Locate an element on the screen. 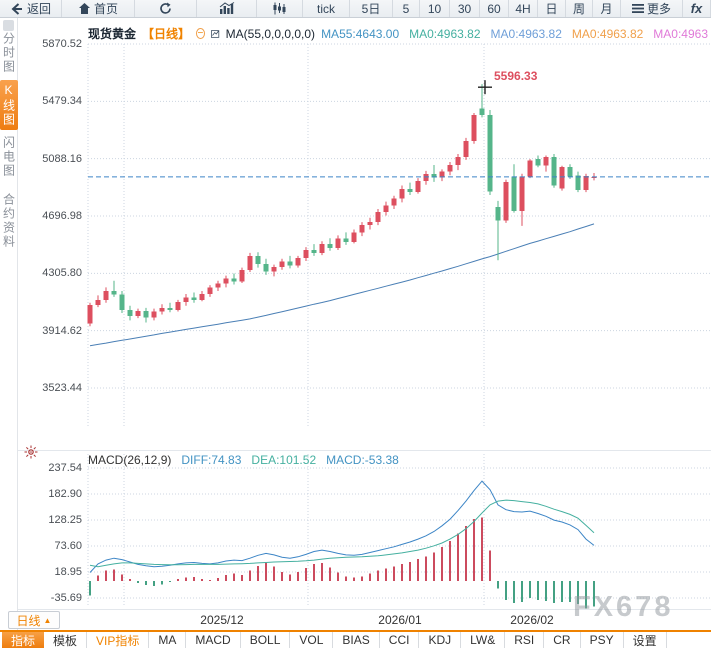 The image size is (711, 648). candles-icon is located at coordinates (279, 8).